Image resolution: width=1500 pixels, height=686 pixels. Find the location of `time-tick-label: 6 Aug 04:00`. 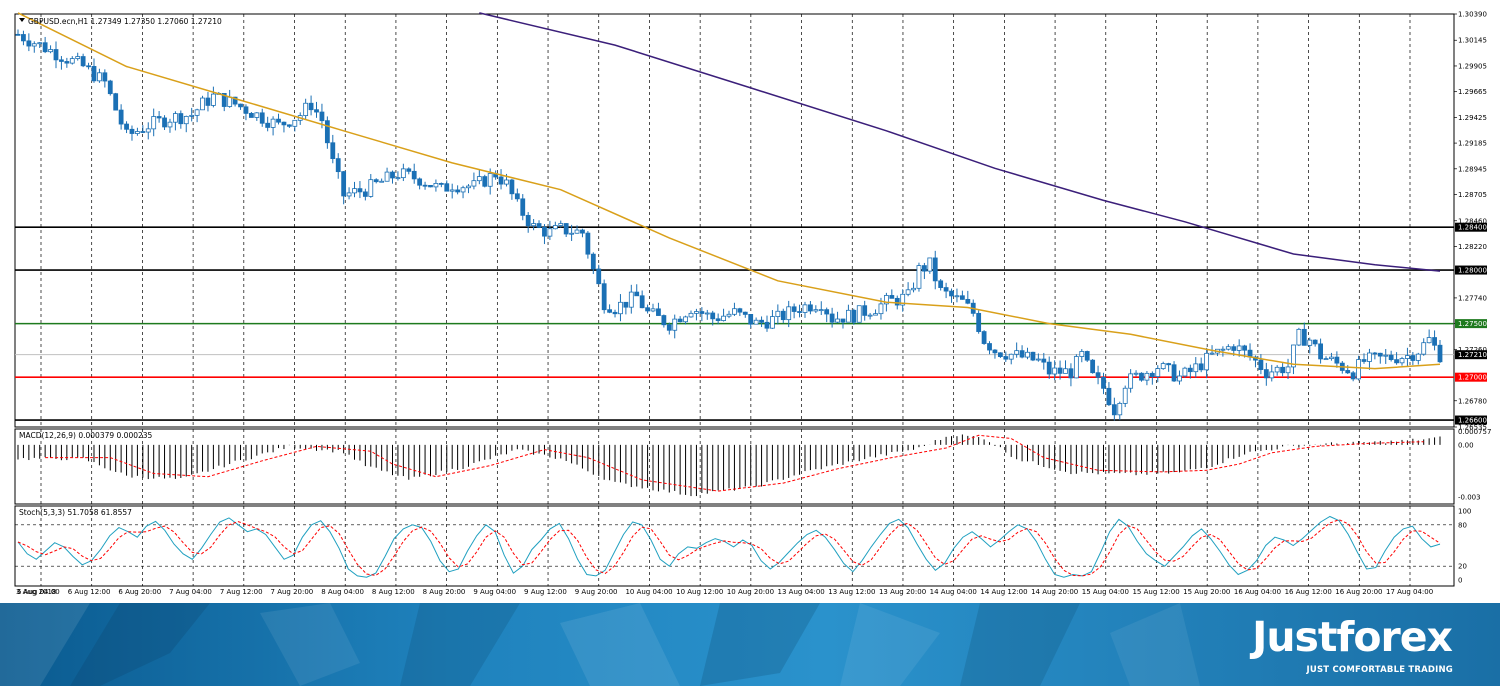

time-tick-label: 6 Aug 04:00 is located at coordinates (38, 592).